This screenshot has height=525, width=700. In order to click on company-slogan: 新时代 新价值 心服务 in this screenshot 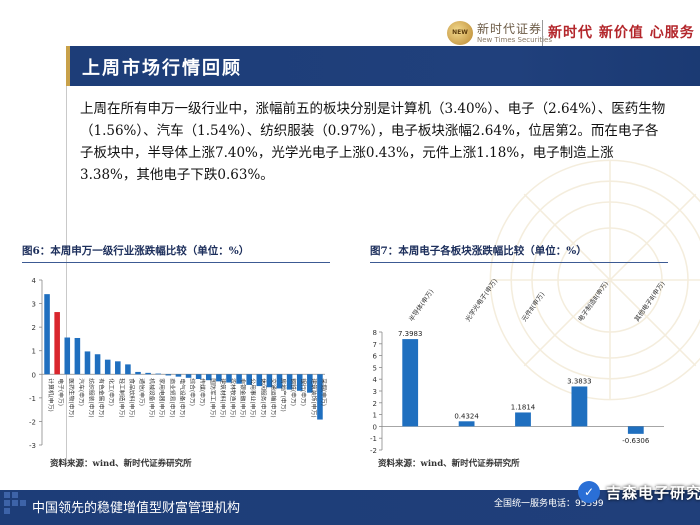, I will do `click(621, 33)`.